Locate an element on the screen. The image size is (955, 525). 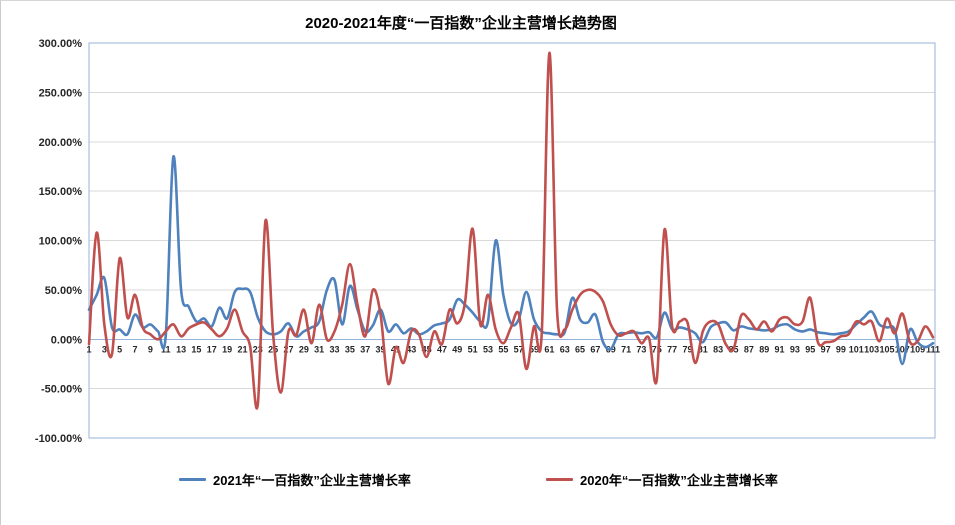
x-axis-label: 53 is located at coordinates (488, 349).